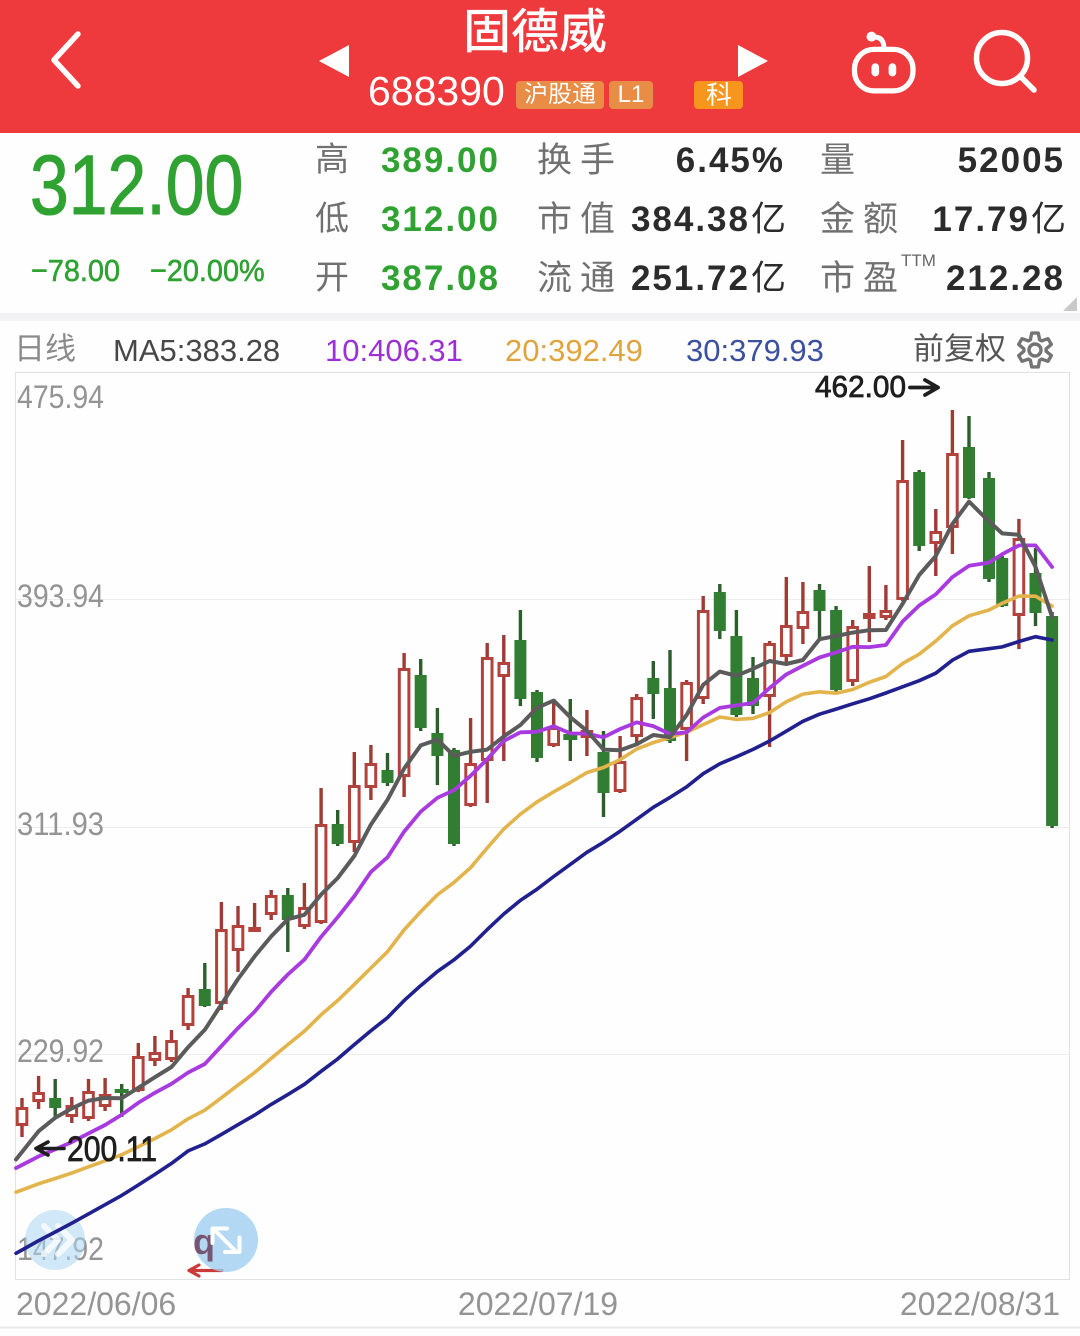  Describe the element at coordinates (60, 824) in the screenshot. I see `svg-text: 311.93` at that location.